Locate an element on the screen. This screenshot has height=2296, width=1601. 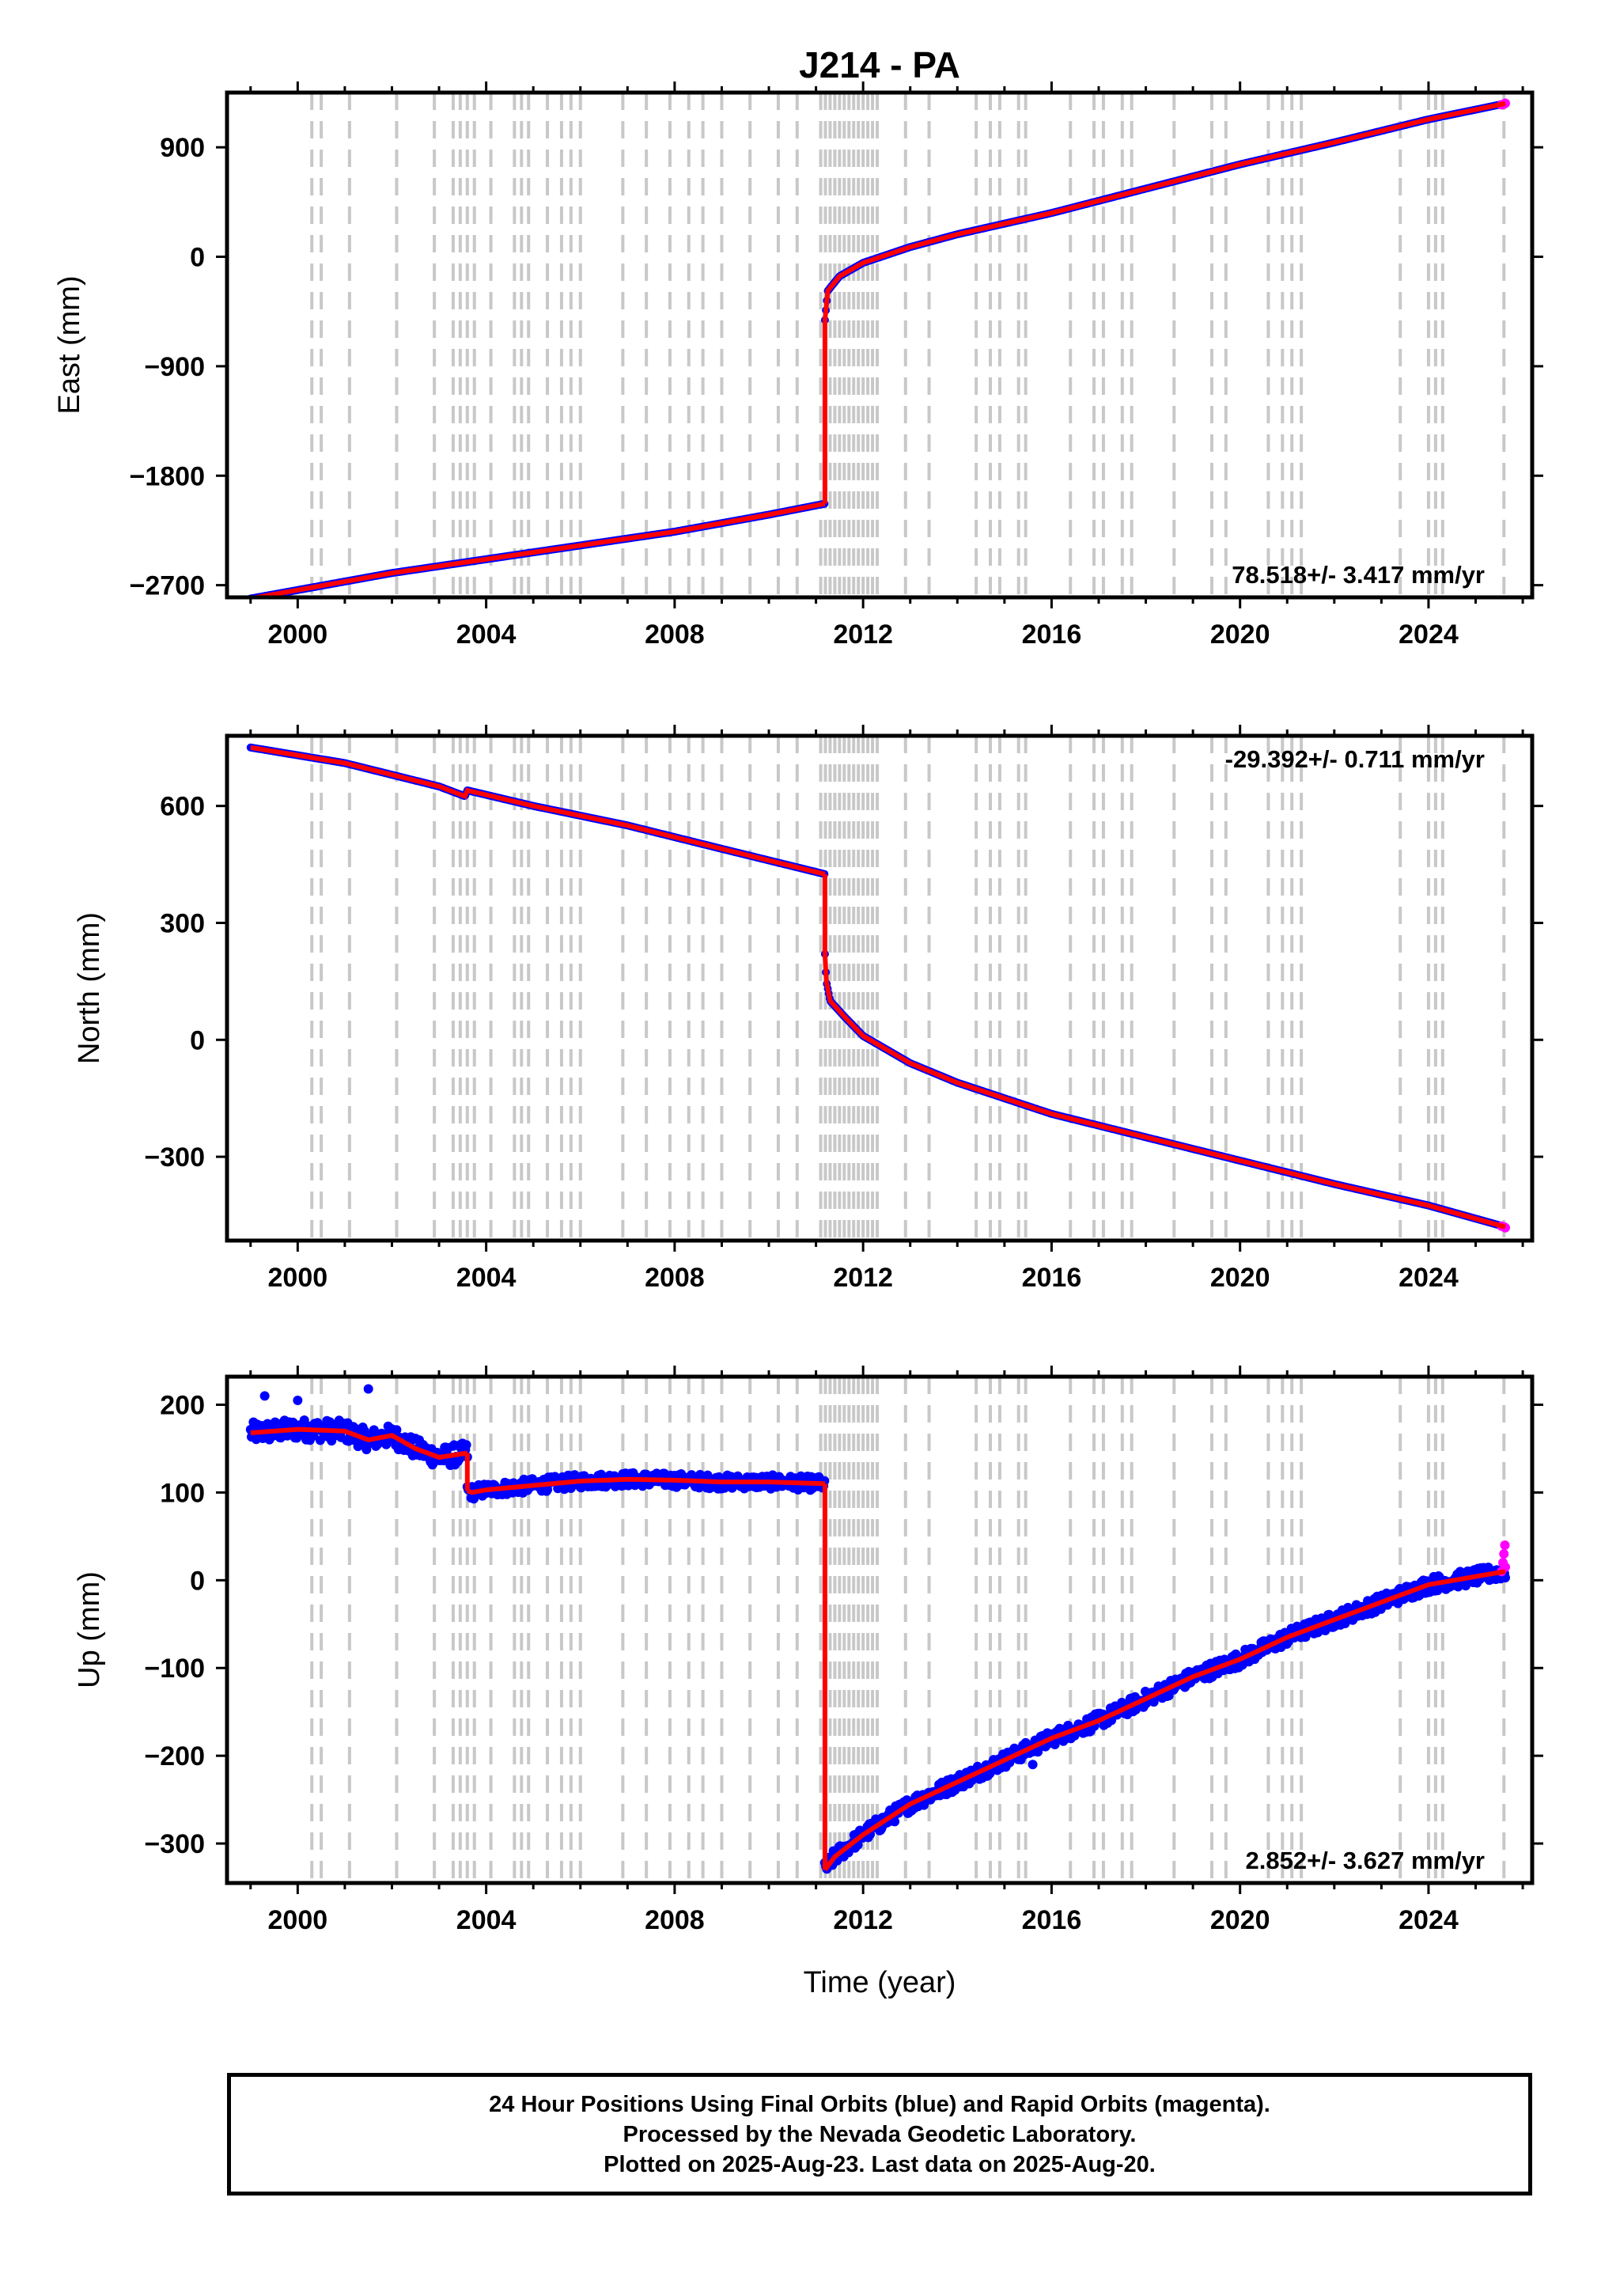
y-tick-label: −900 is located at coordinates (175, 367).